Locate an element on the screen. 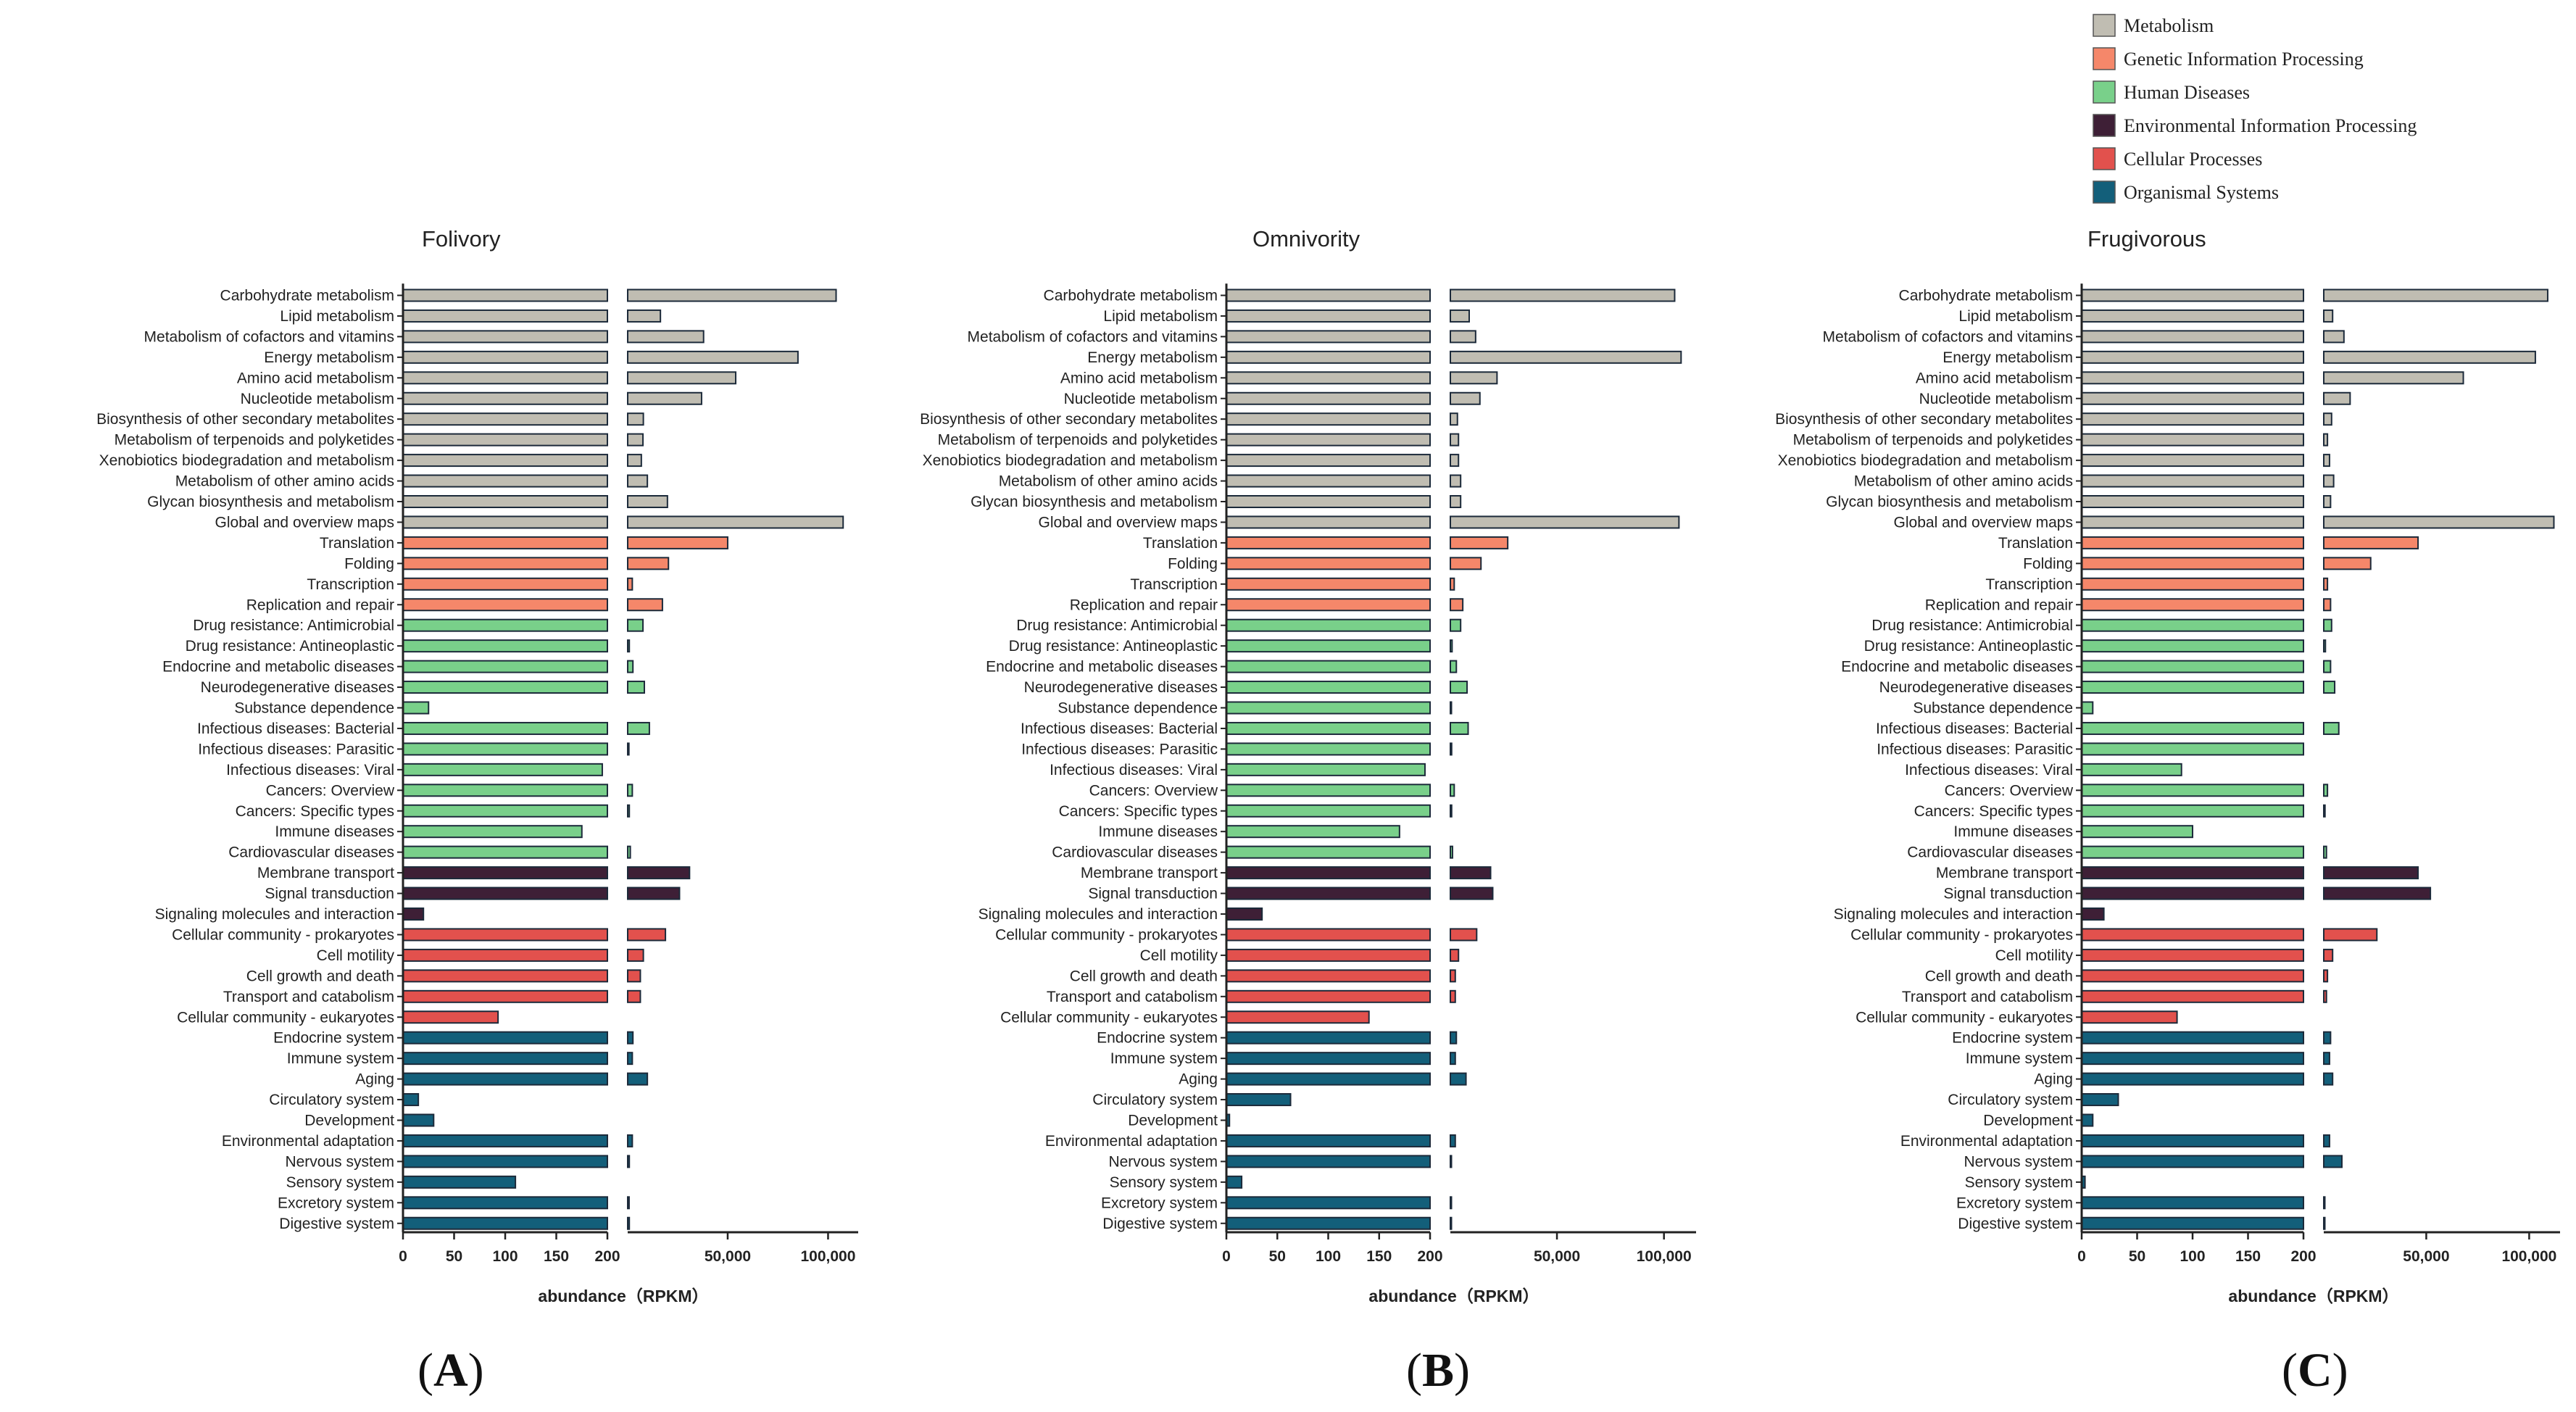 The height and width of the screenshot is (1412, 2576). bar-carbohydrate-metabolism is located at coordinates (505, 295).